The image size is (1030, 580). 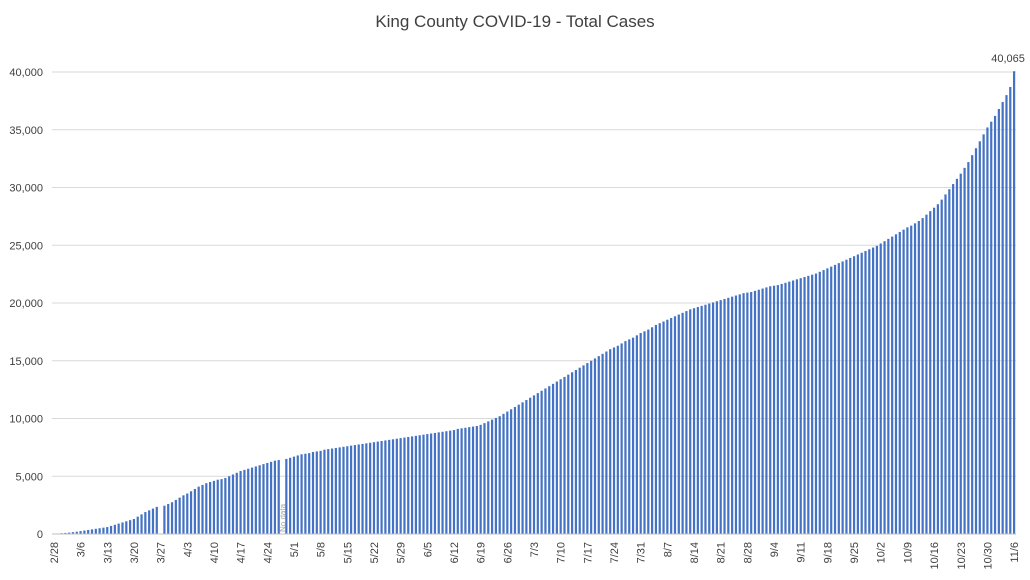 I want to click on x-tick-label: 4/10, so click(x=215, y=552).